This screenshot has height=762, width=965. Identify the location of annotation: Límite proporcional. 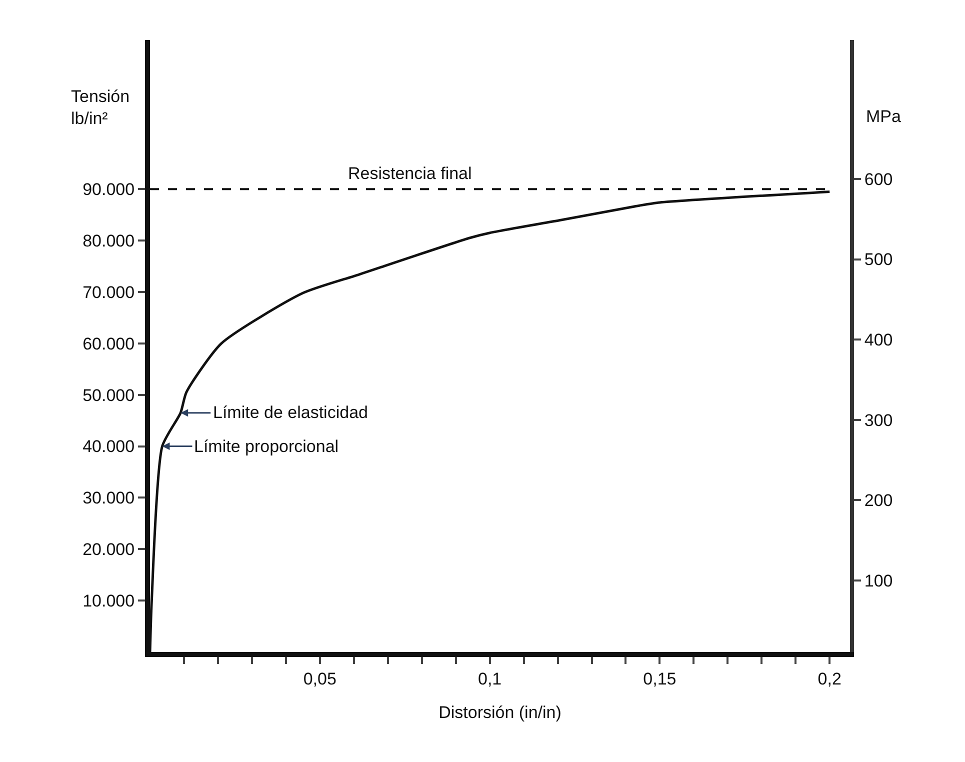
(266, 446).